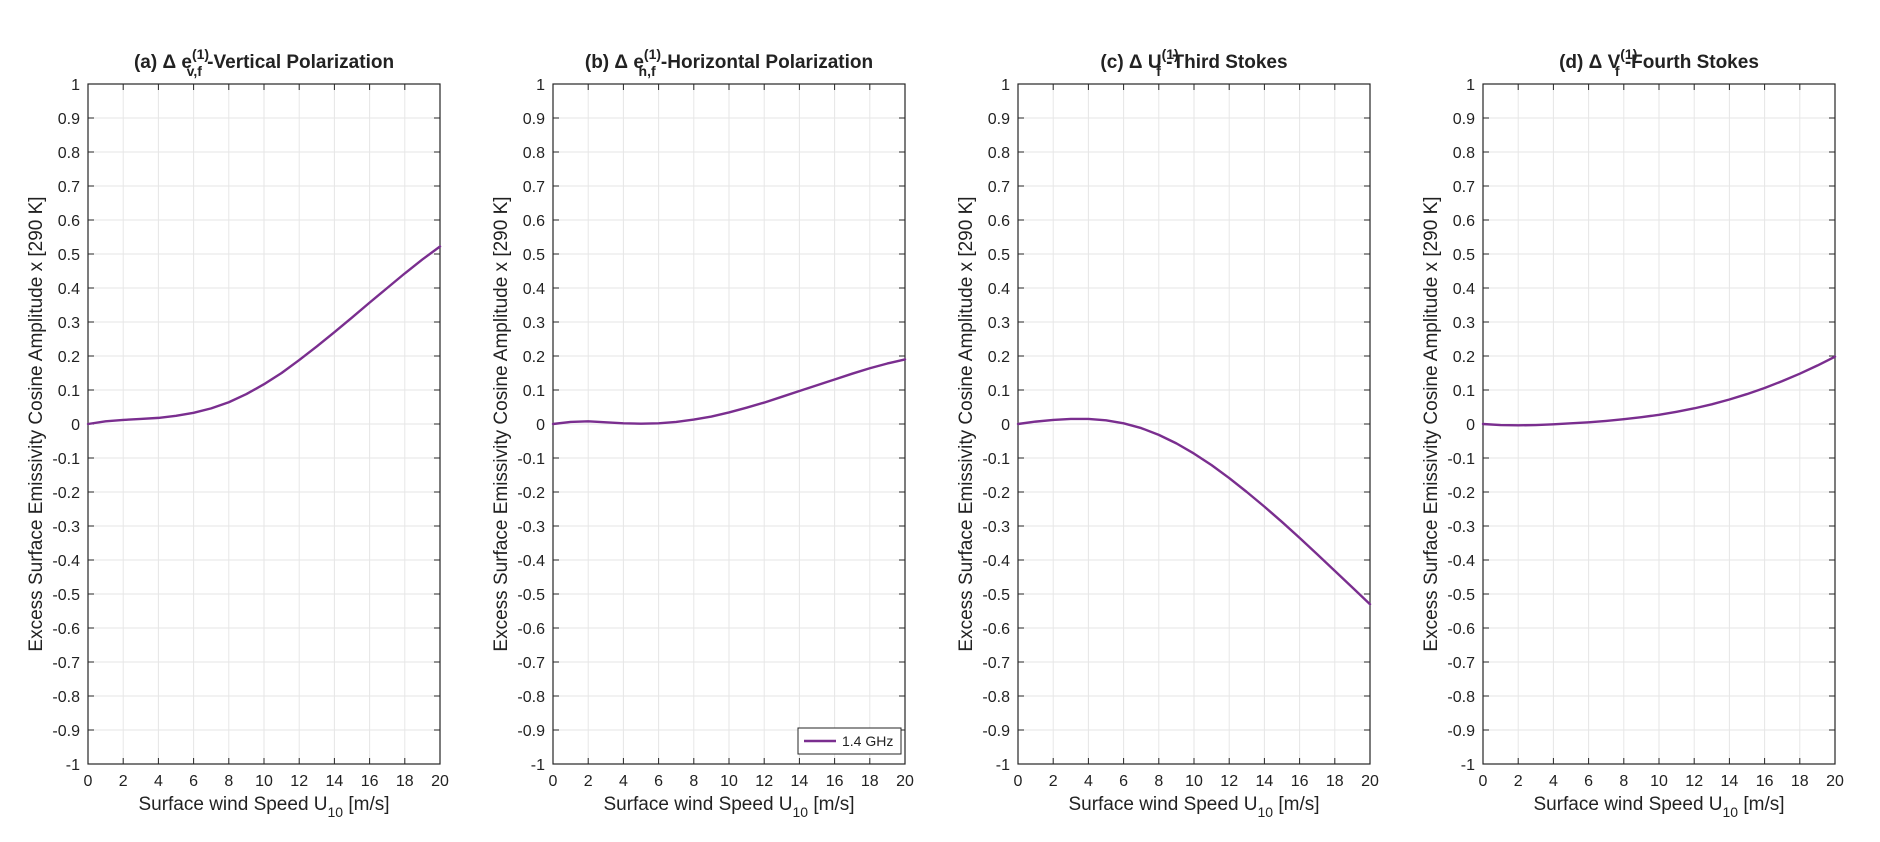 Image resolution: width=1880 pixels, height=842 pixels. I want to click on panel-title: (d) Δ V(1) f -Fourth Stokes, so click(1659, 62).